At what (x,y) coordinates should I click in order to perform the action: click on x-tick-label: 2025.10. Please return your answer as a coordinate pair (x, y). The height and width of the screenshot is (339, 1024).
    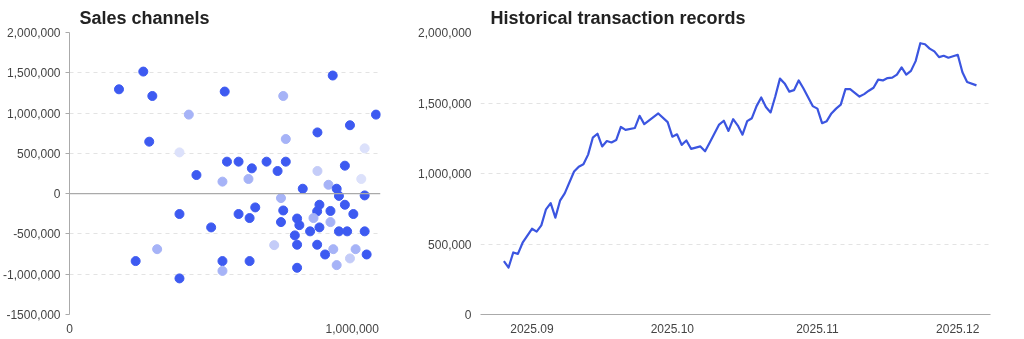
    Looking at the image, I should click on (672, 328).